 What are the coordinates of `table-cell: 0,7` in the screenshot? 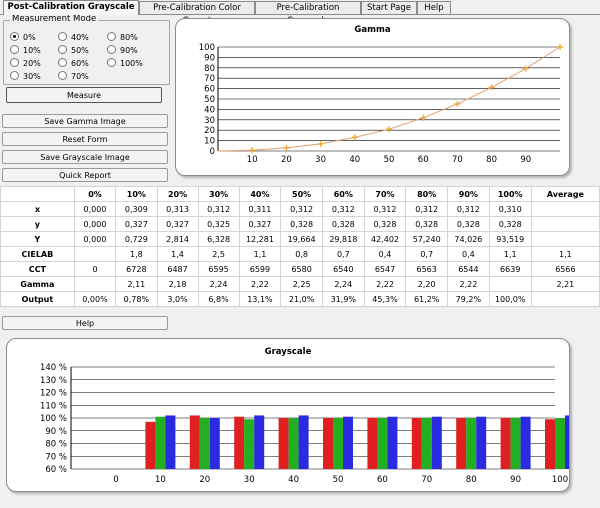 It's located at (343, 254).